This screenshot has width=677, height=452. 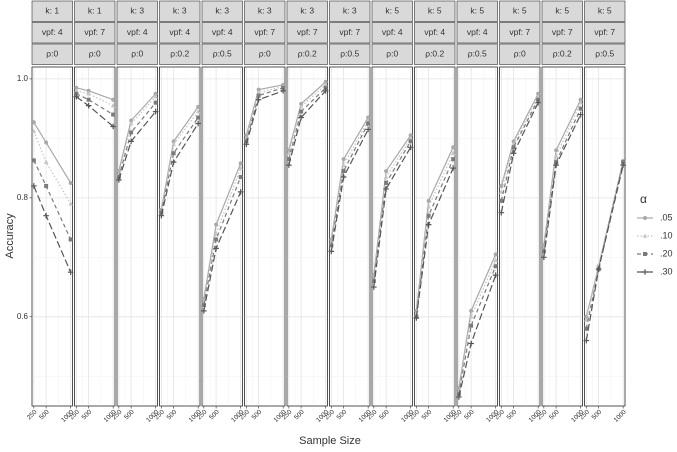 I want to click on panel-border, so click(x=392, y=236).